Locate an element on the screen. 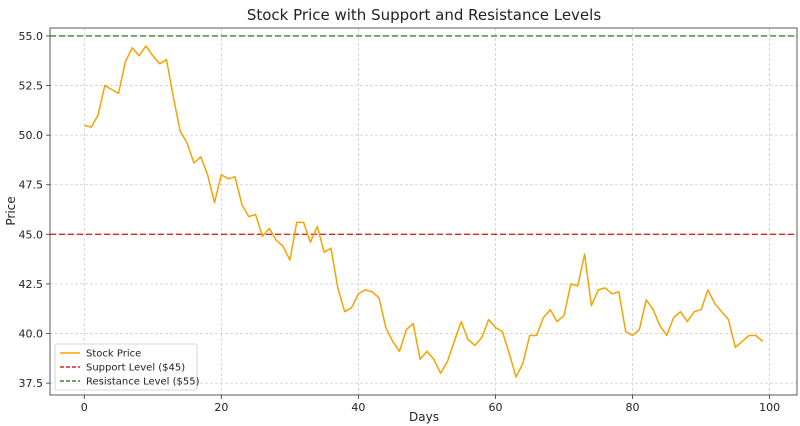  x-tick-label: 100 is located at coordinates (769, 407).